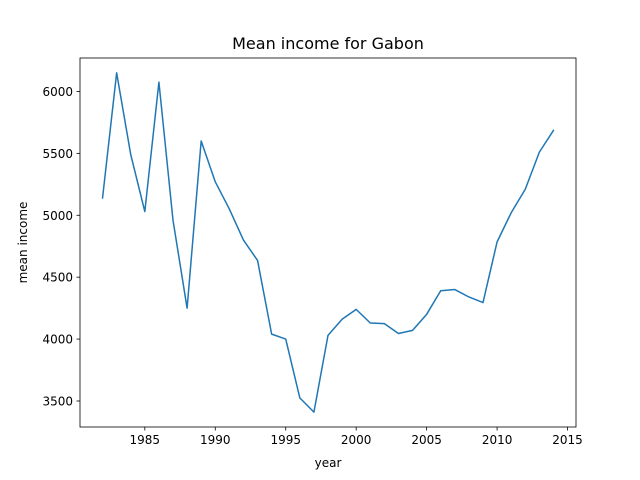 This screenshot has height=480, width=640. Describe the element at coordinates (57, 278) in the screenshot. I see `y-tick-label: 4500` at that location.